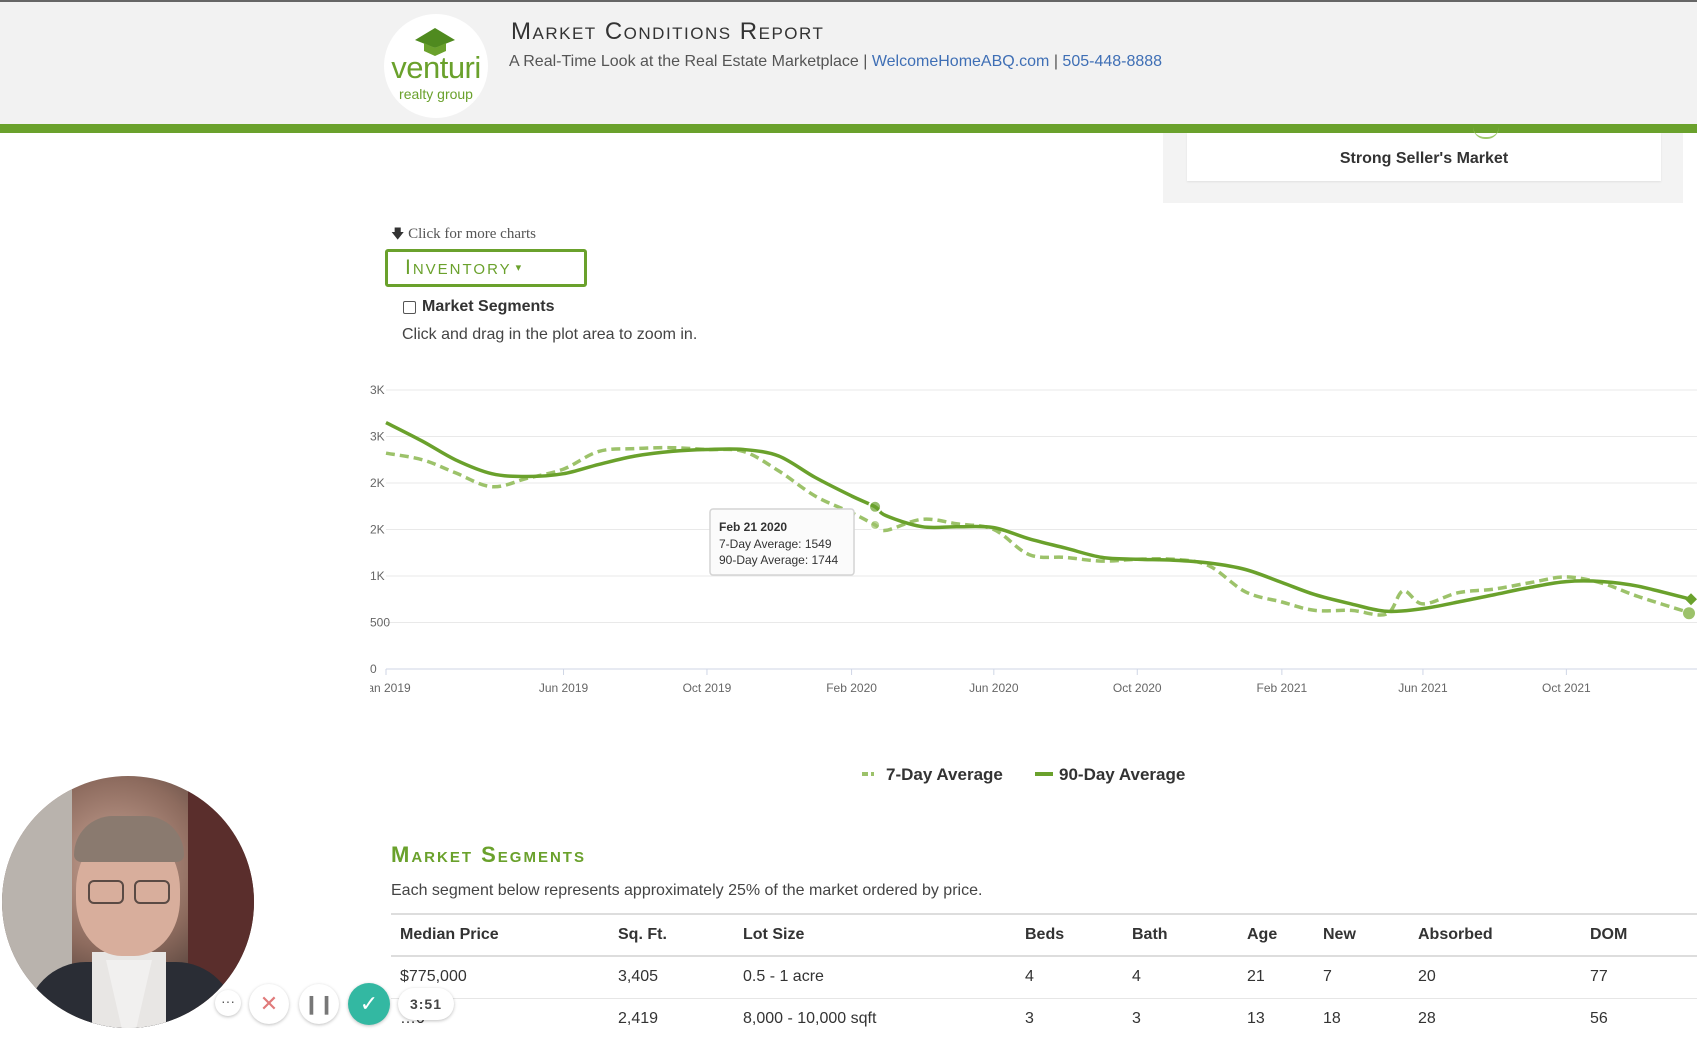 The image size is (1697, 1040). I want to click on table-cell: 0.5 - 1 acre, so click(875, 977).